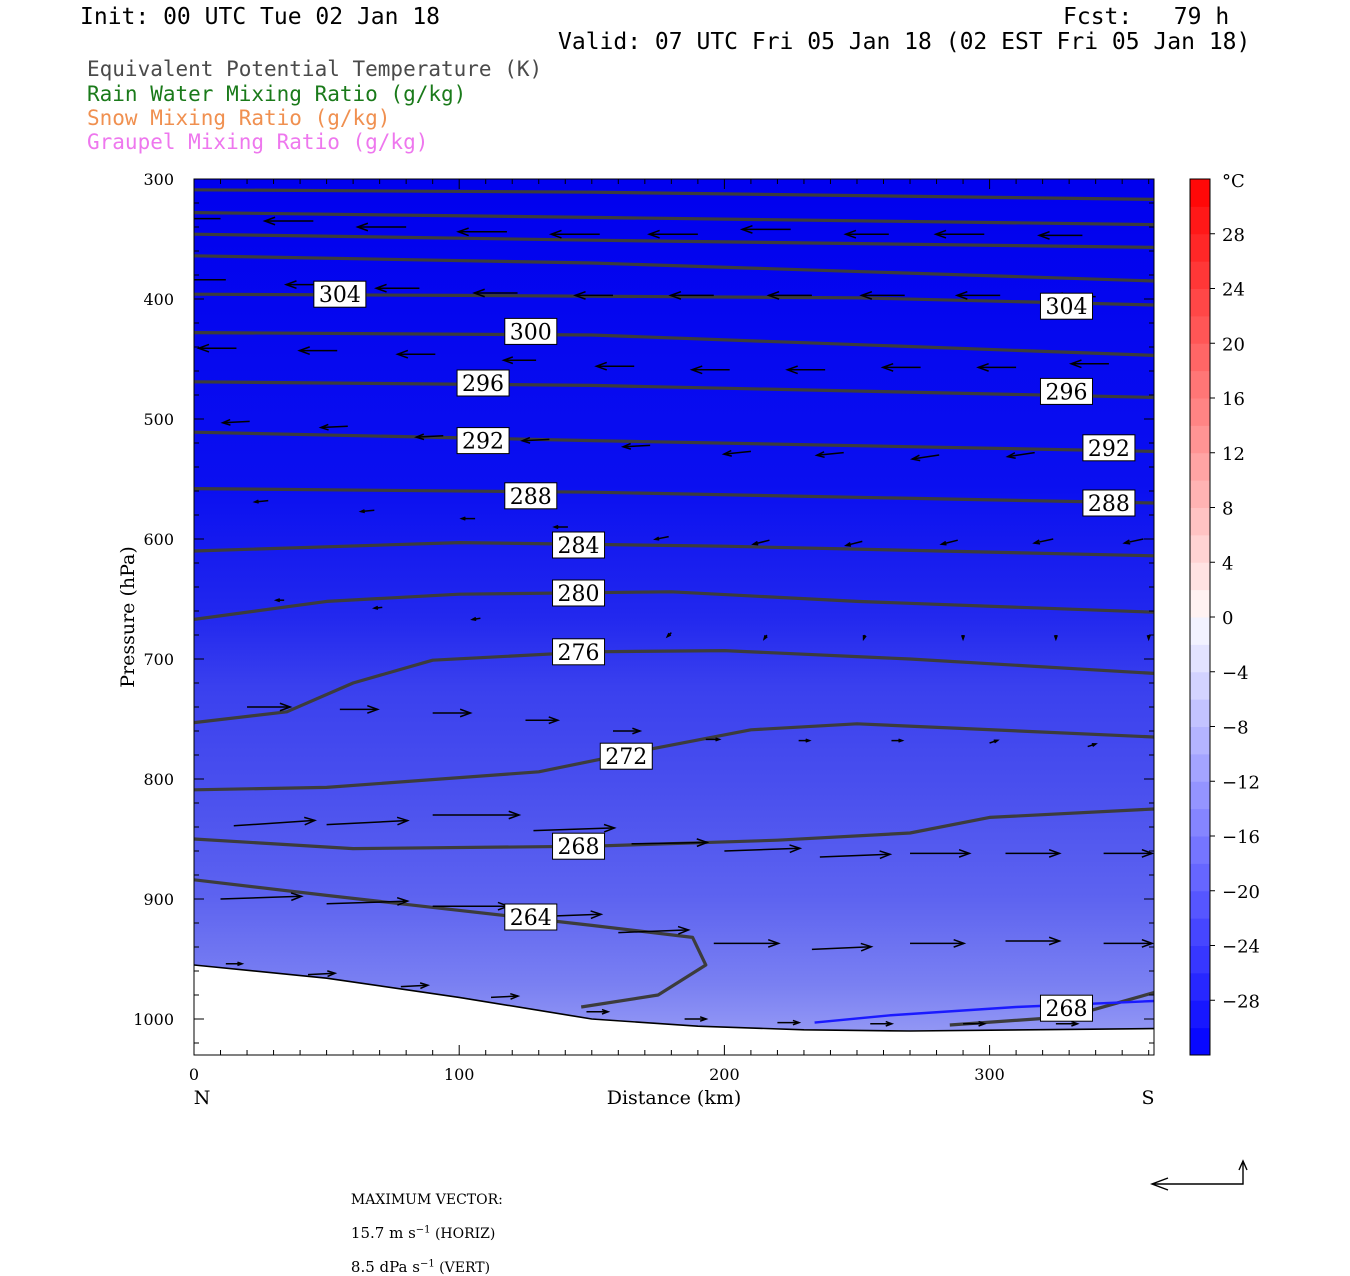 The width and height of the screenshot is (1350, 1276). Describe the element at coordinates (483, 384) in the screenshot. I see `contour-label: 296` at that location.